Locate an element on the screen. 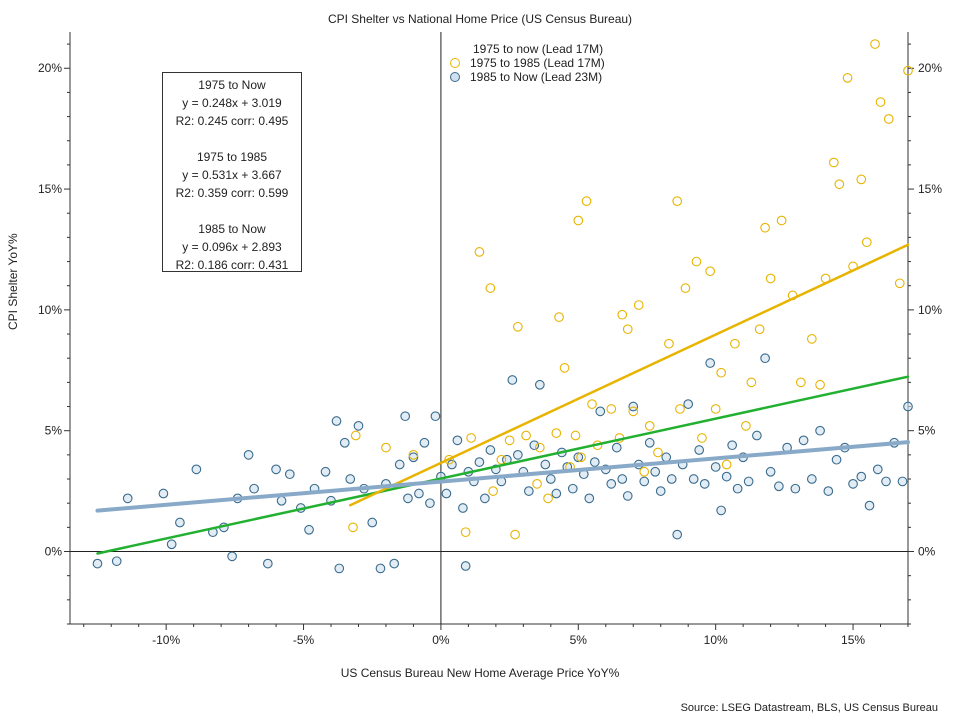  y-tick-label-right: 15% is located at coordinates (930, 189).